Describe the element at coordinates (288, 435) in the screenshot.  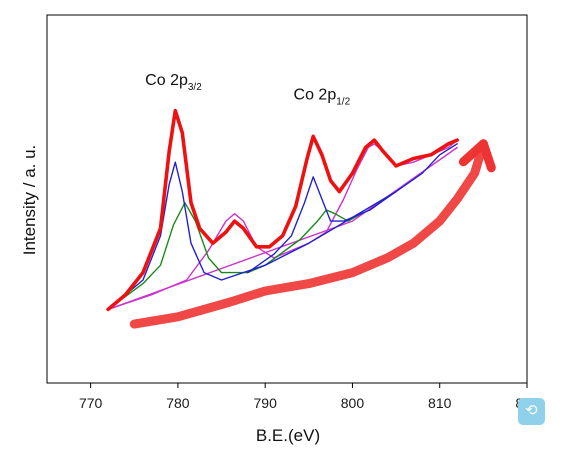
I see `x-axis-title: B.E.(eV)` at that location.